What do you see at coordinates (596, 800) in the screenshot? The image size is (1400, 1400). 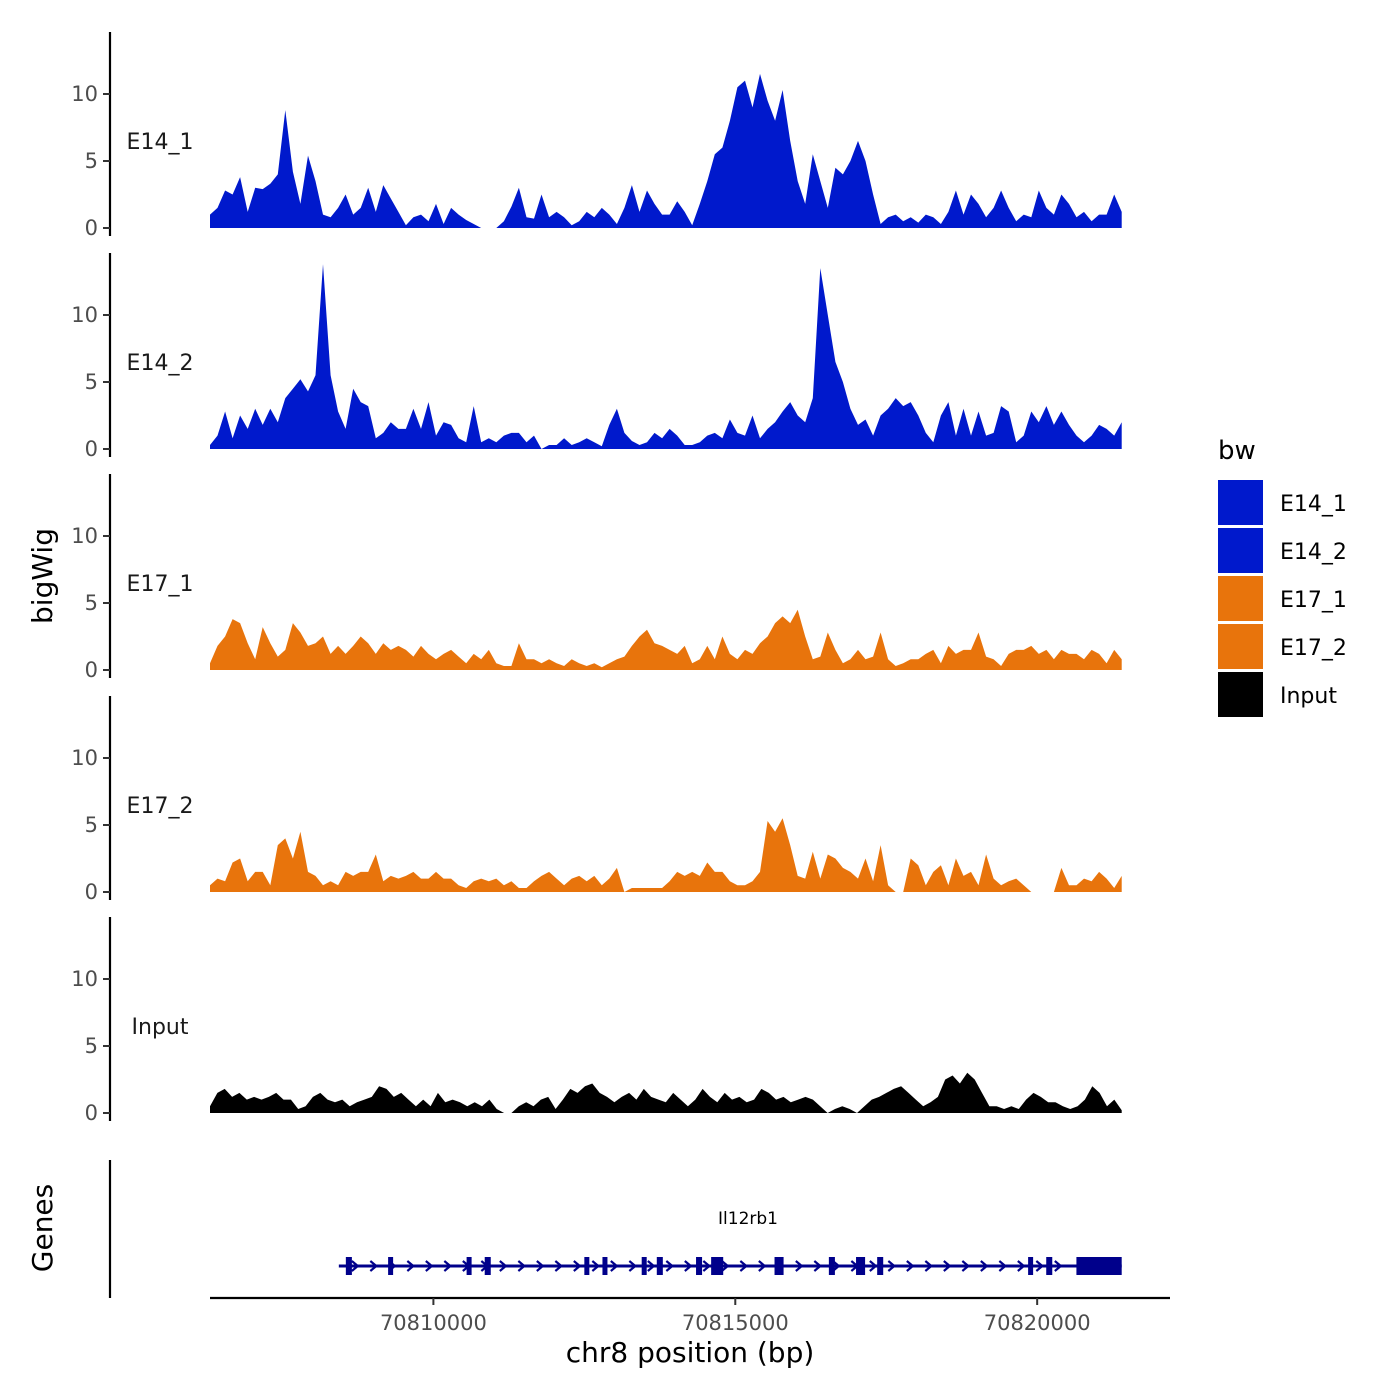 I see `track-E17_2: 0 5 10 E17_2` at bounding box center [596, 800].